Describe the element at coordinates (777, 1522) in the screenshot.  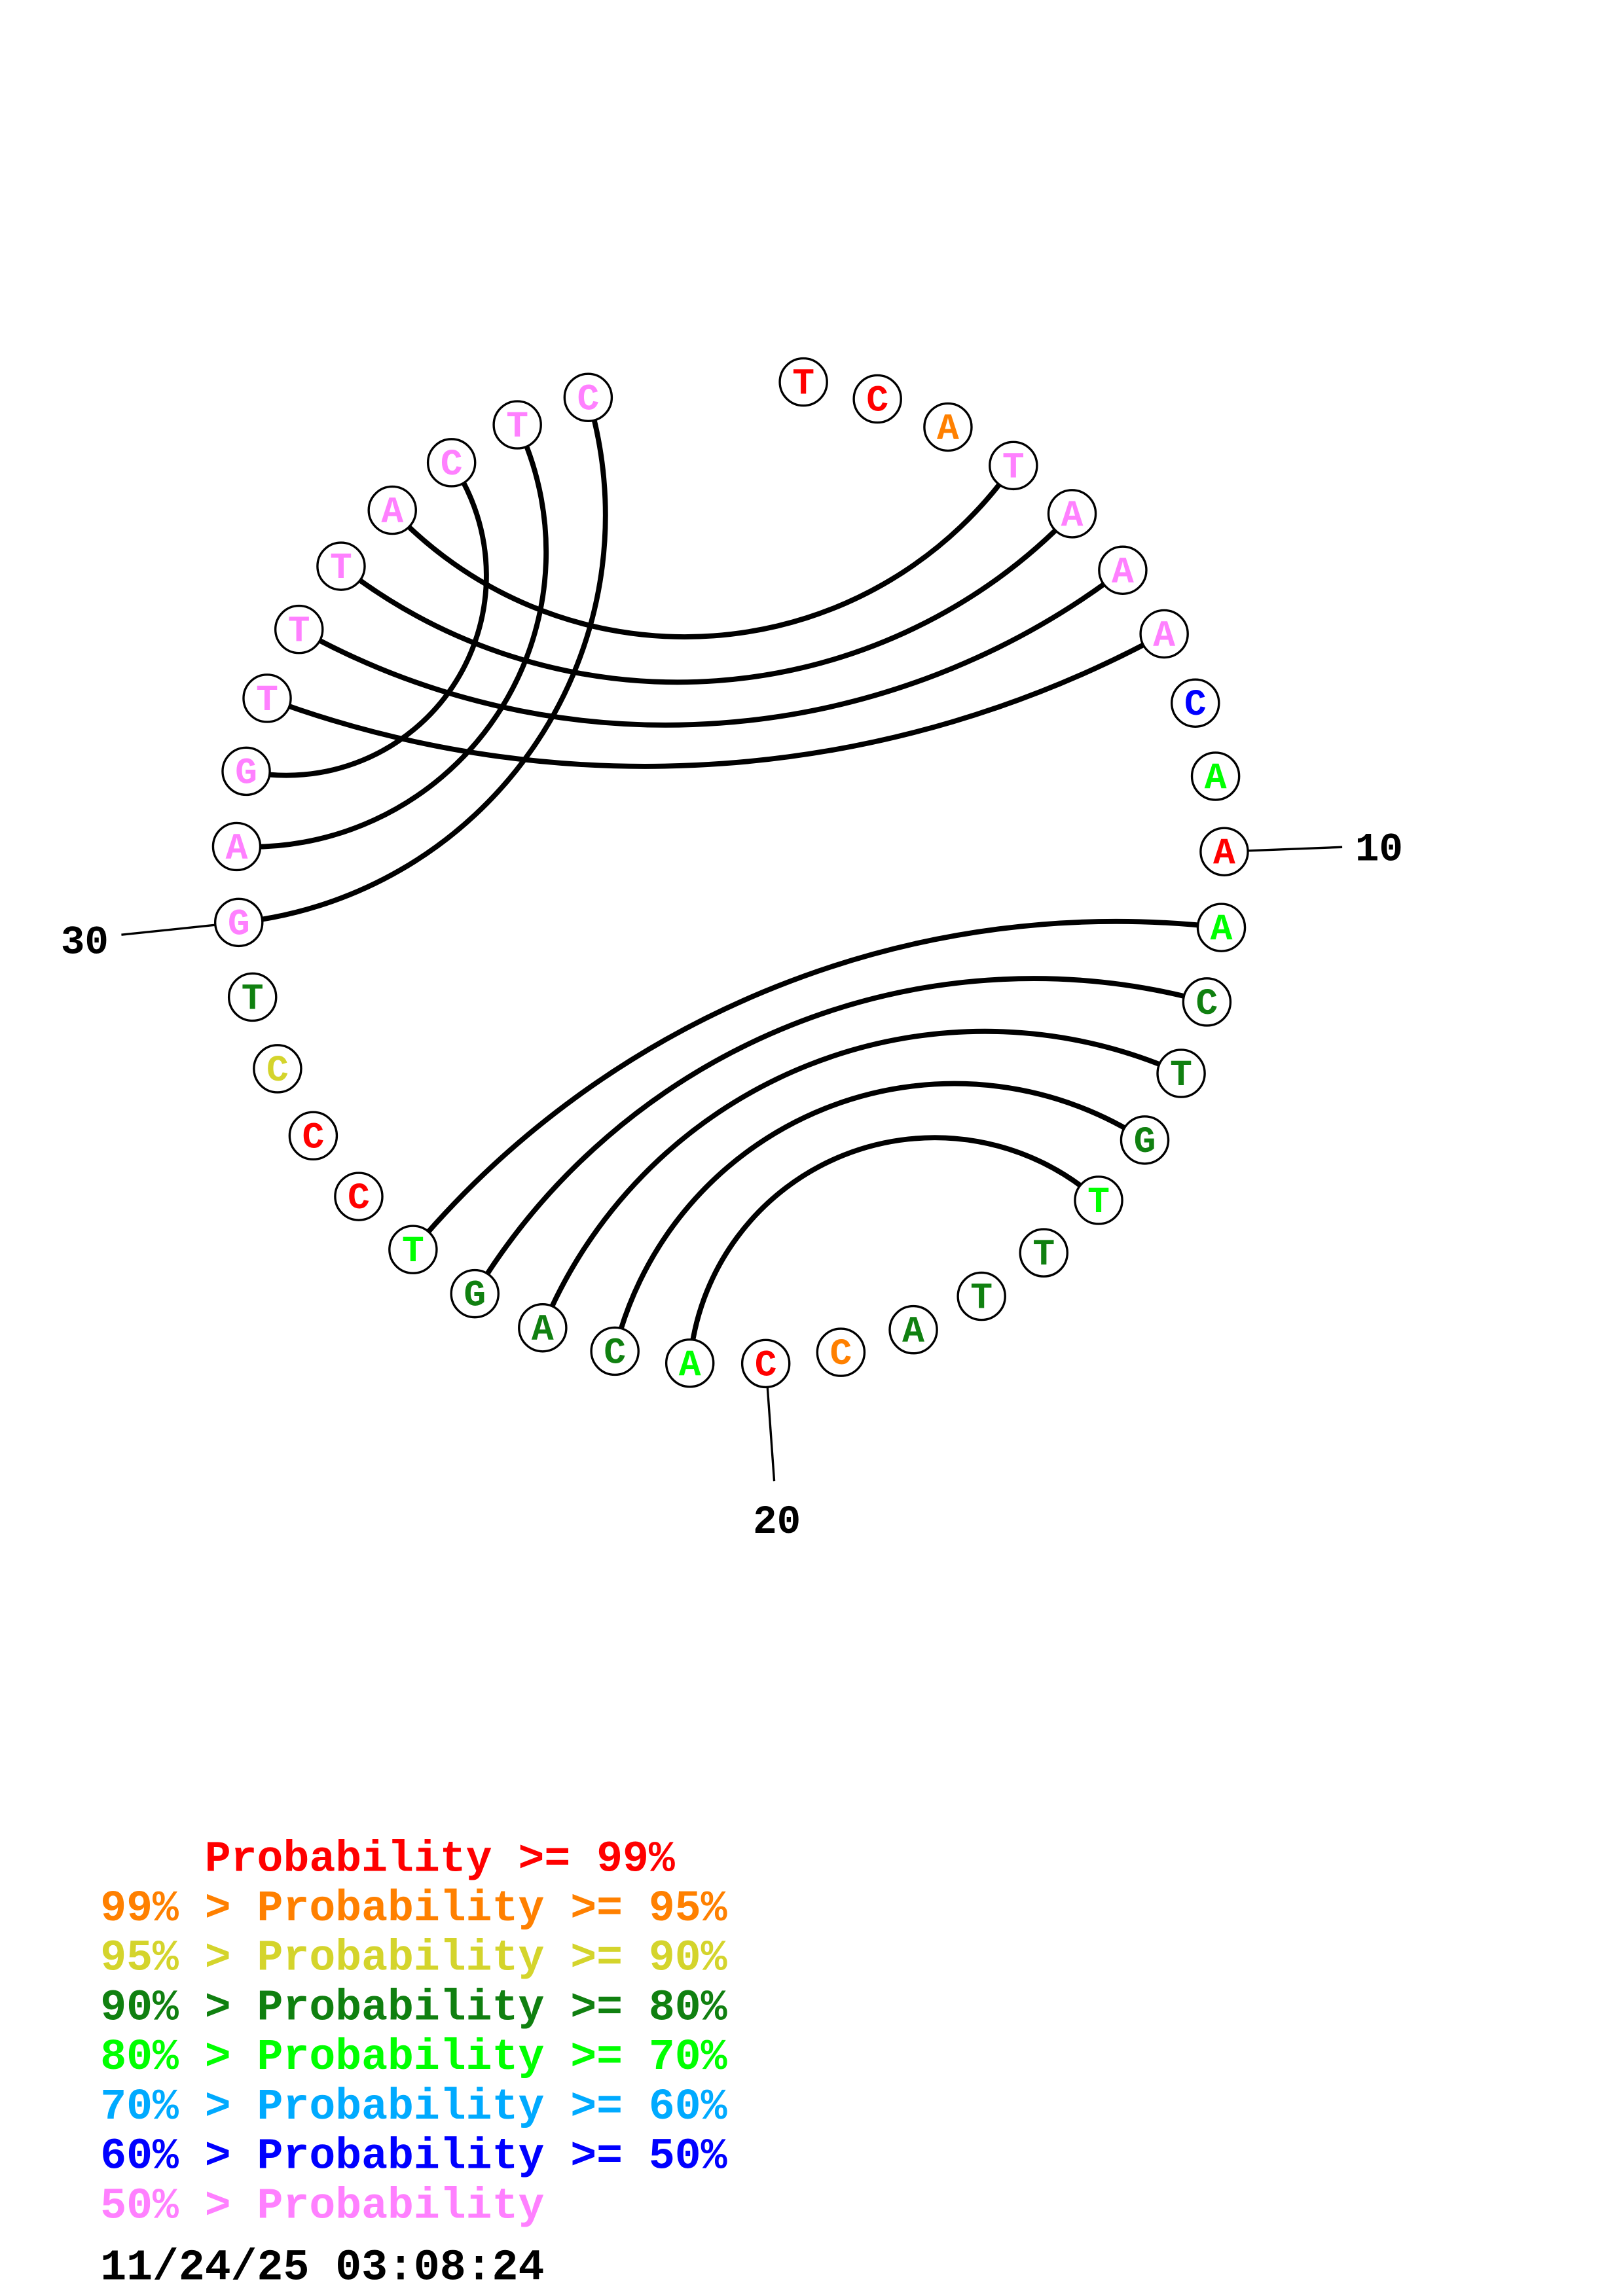
I see `position-label: 20` at that location.